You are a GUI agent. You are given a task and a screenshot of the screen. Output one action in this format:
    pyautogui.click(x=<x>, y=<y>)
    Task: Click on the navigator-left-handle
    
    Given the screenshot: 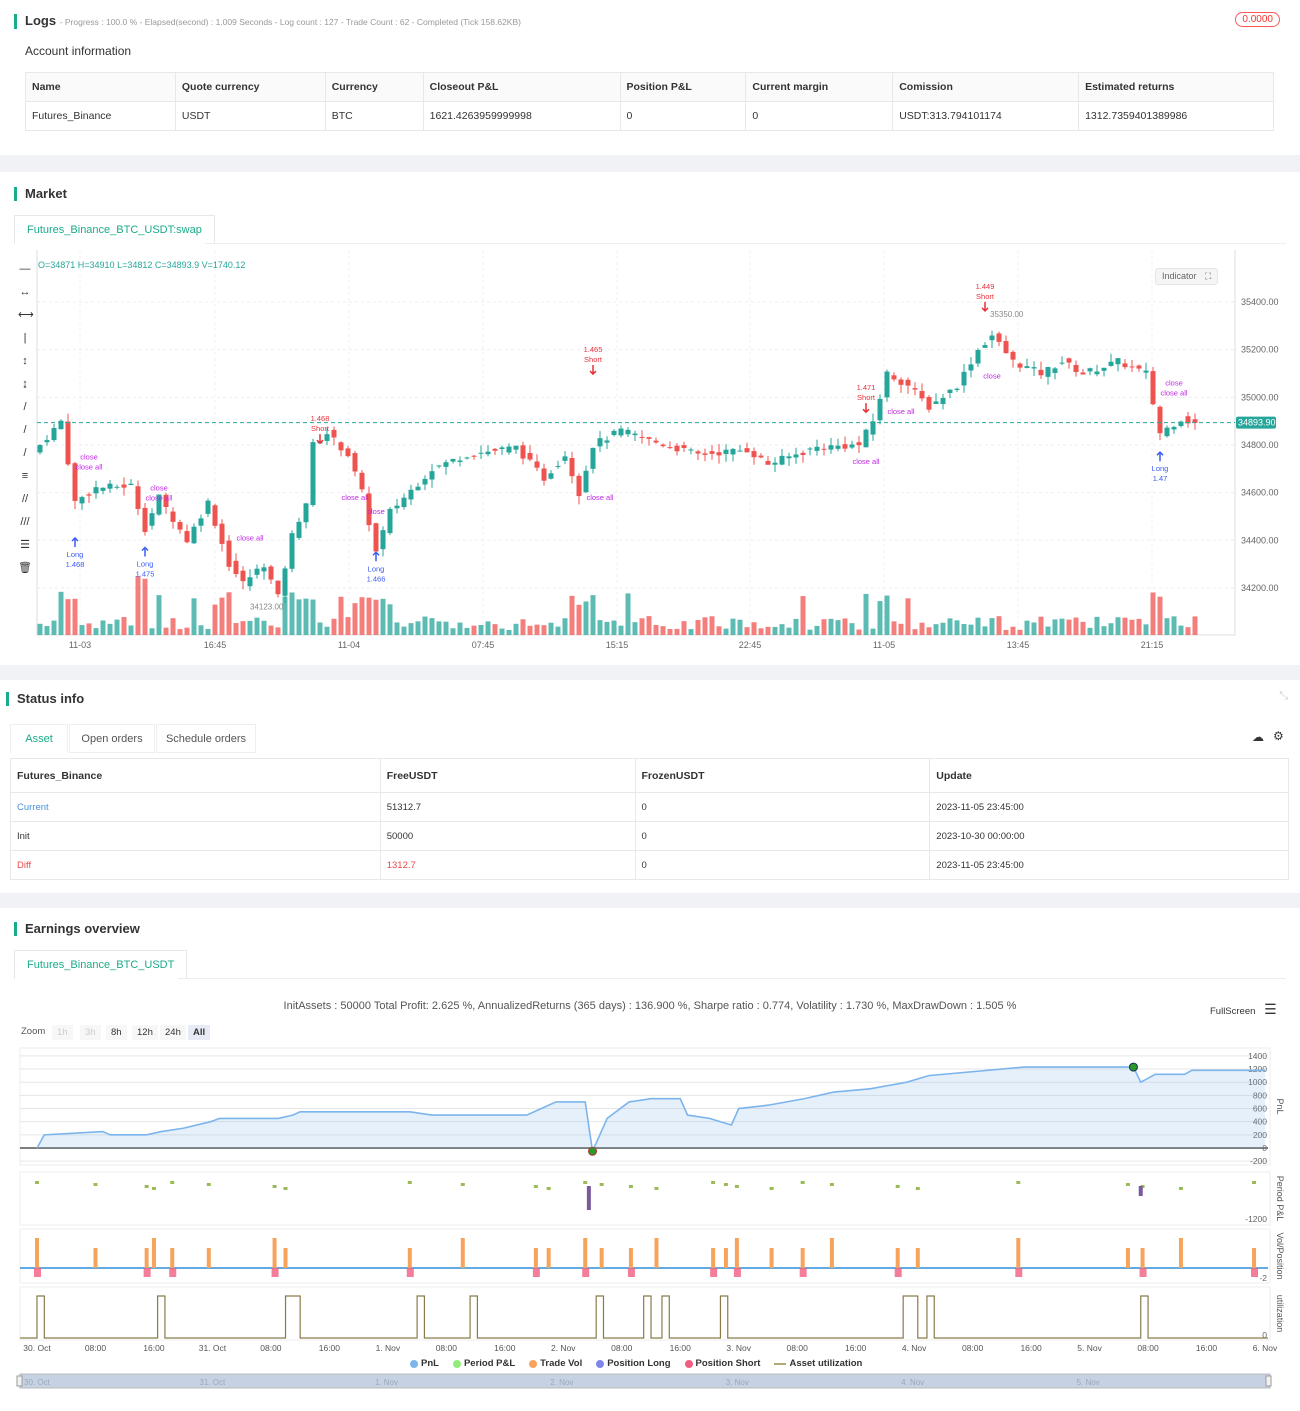 What is the action you would take?
    pyautogui.click(x=19, y=1381)
    